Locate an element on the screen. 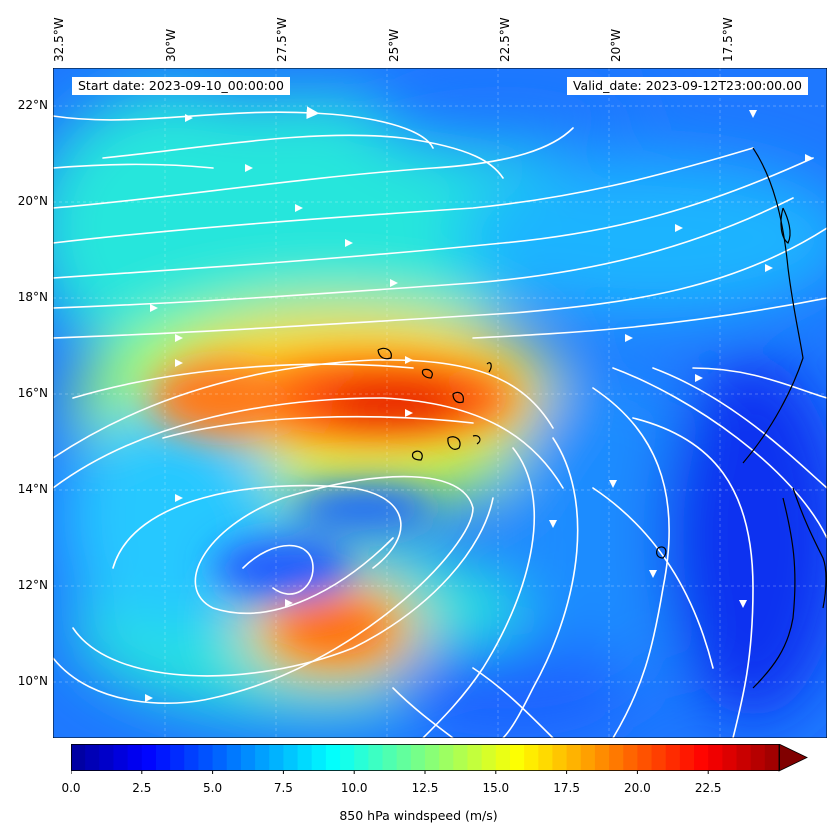 The image size is (837, 836). colorbar-tick-label: 2.5 is located at coordinates (142, 788).